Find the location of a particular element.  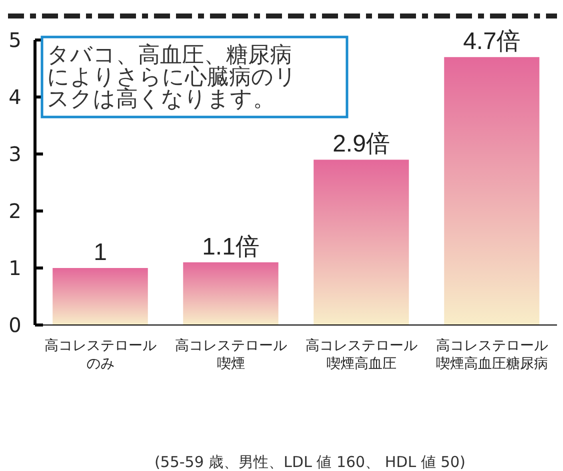

data-label: 1 is located at coordinates (100, 252).